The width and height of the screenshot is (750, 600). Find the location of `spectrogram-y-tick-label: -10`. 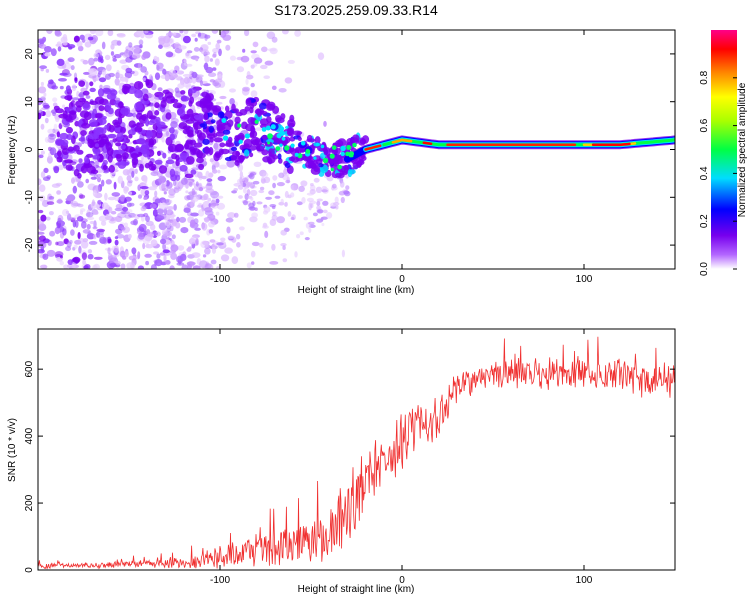

spectrogram-y-tick-label: -10 is located at coordinates (29, 197).